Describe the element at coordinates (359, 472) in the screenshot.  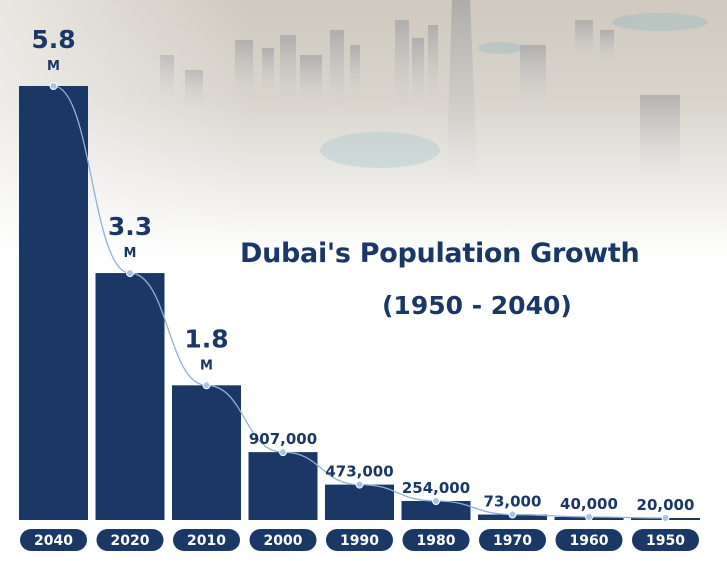
I see `value-label: 473,000` at that location.